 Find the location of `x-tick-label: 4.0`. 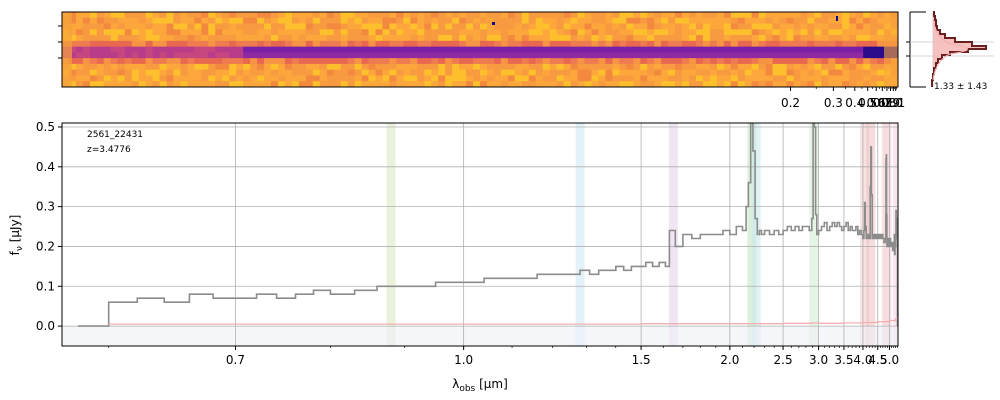

x-tick-label: 4.0 is located at coordinates (862, 360).